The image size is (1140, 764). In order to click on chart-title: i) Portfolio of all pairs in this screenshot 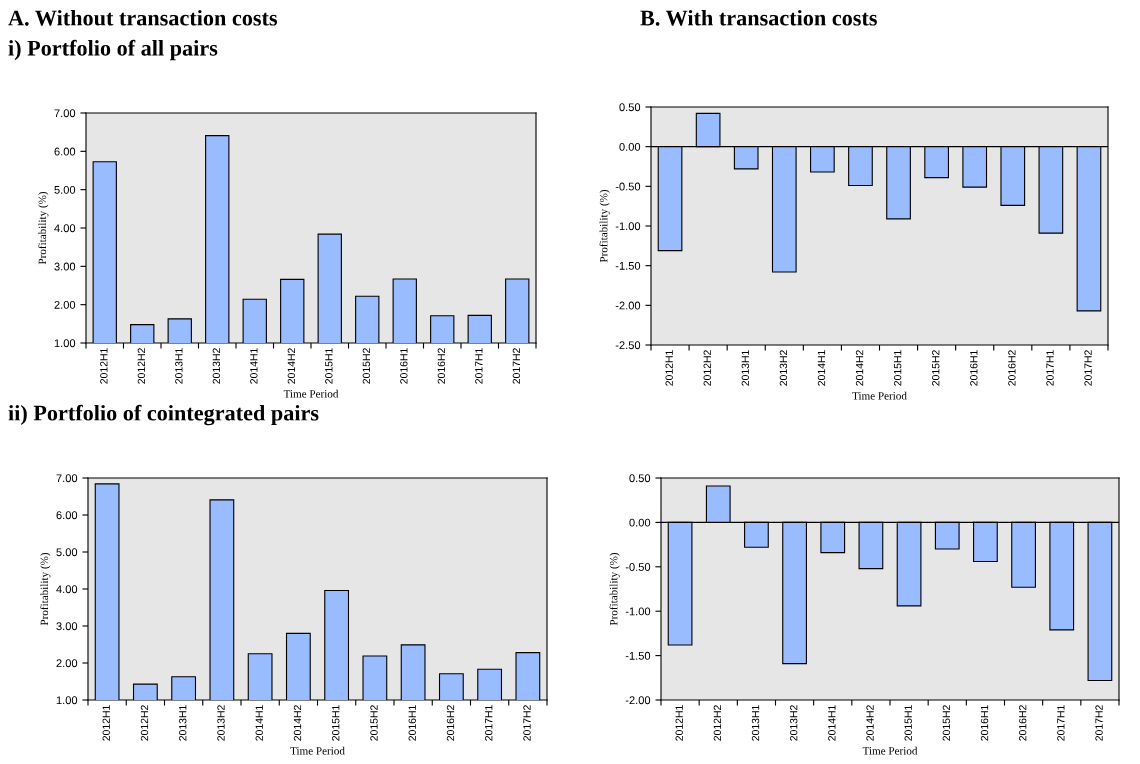, I will do `click(113, 50)`.